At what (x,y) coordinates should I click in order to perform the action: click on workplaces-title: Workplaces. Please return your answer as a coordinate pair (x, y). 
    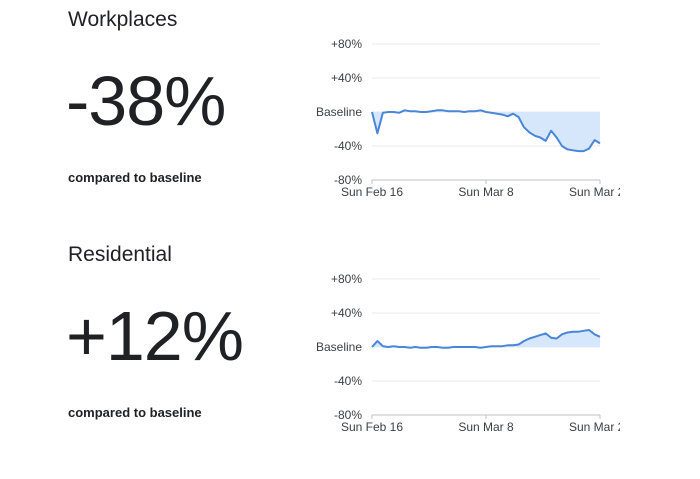
    Looking at the image, I should click on (123, 19).